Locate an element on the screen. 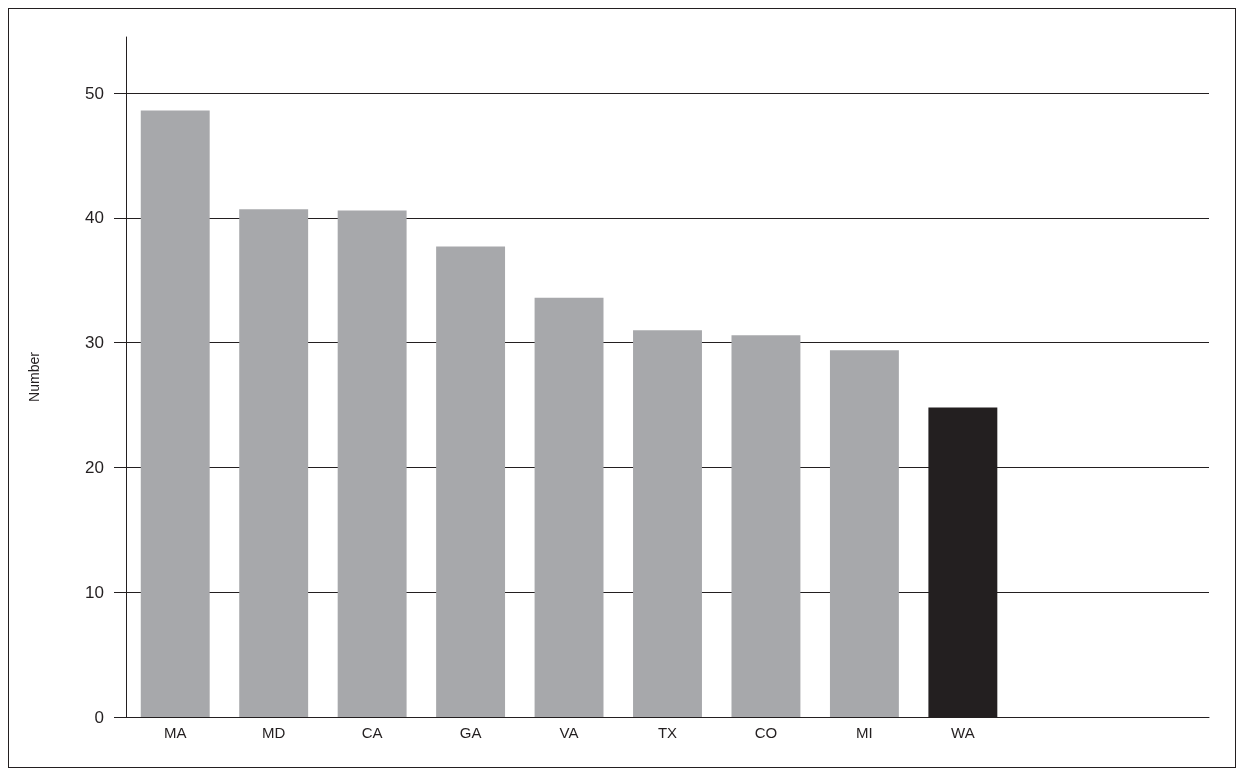 The image size is (1244, 776). y-tick-label: 10 is located at coordinates (94, 592).